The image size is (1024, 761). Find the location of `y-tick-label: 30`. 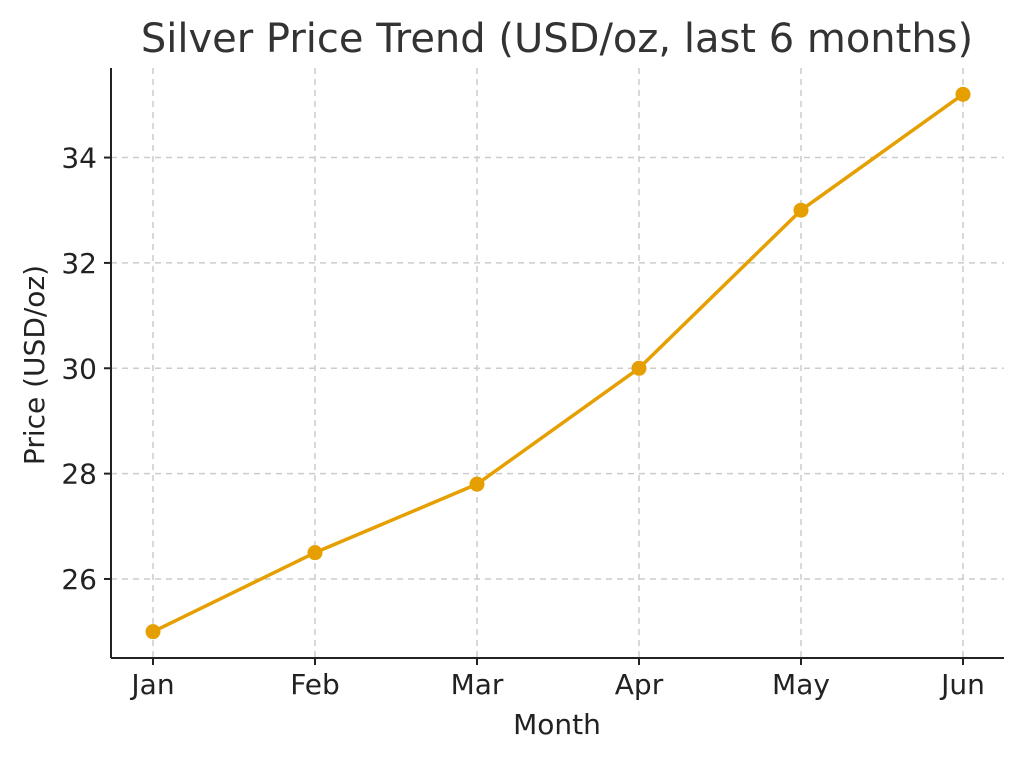

y-tick-label: 30 is located at coordinates (79, 368).